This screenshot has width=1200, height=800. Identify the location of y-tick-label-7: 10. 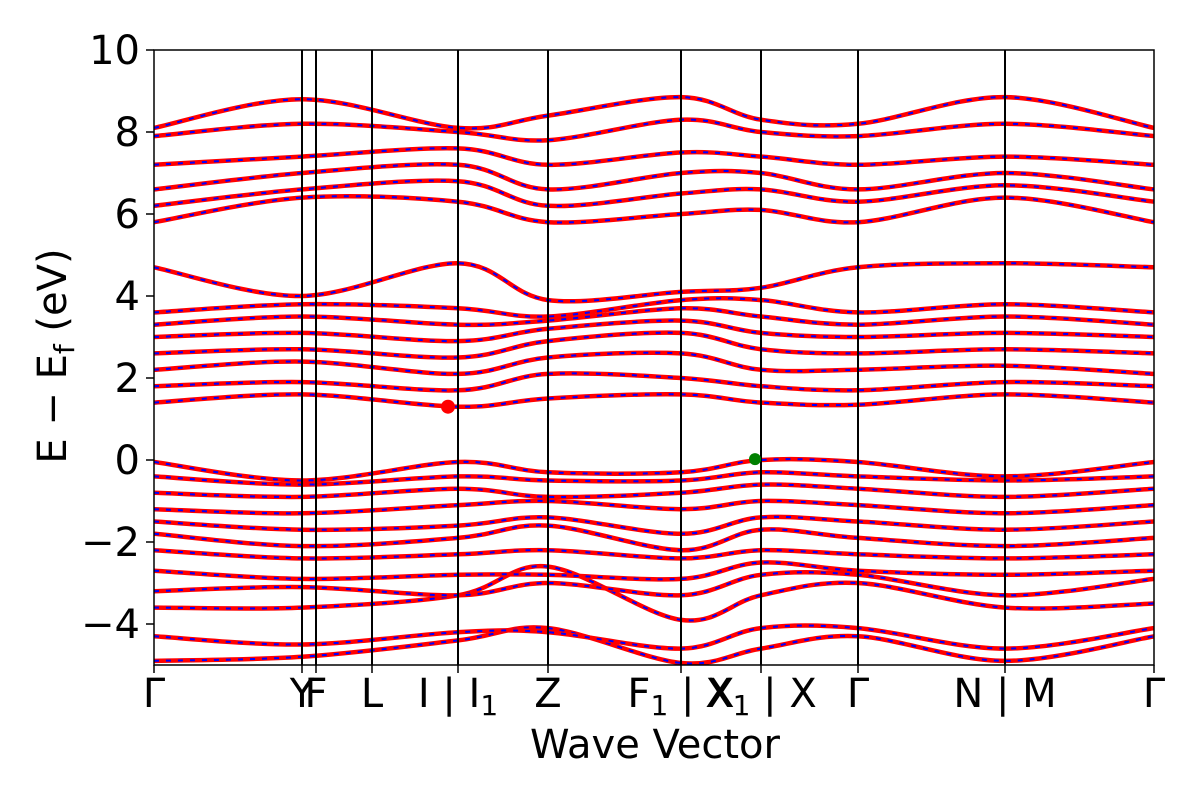
(114, 51).